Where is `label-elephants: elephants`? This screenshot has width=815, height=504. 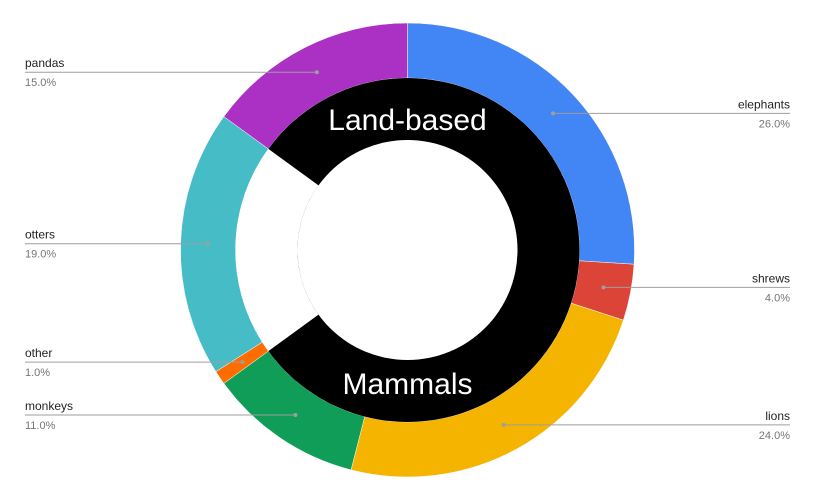
label-elephants: elephants is located at coordinates (764, 104).